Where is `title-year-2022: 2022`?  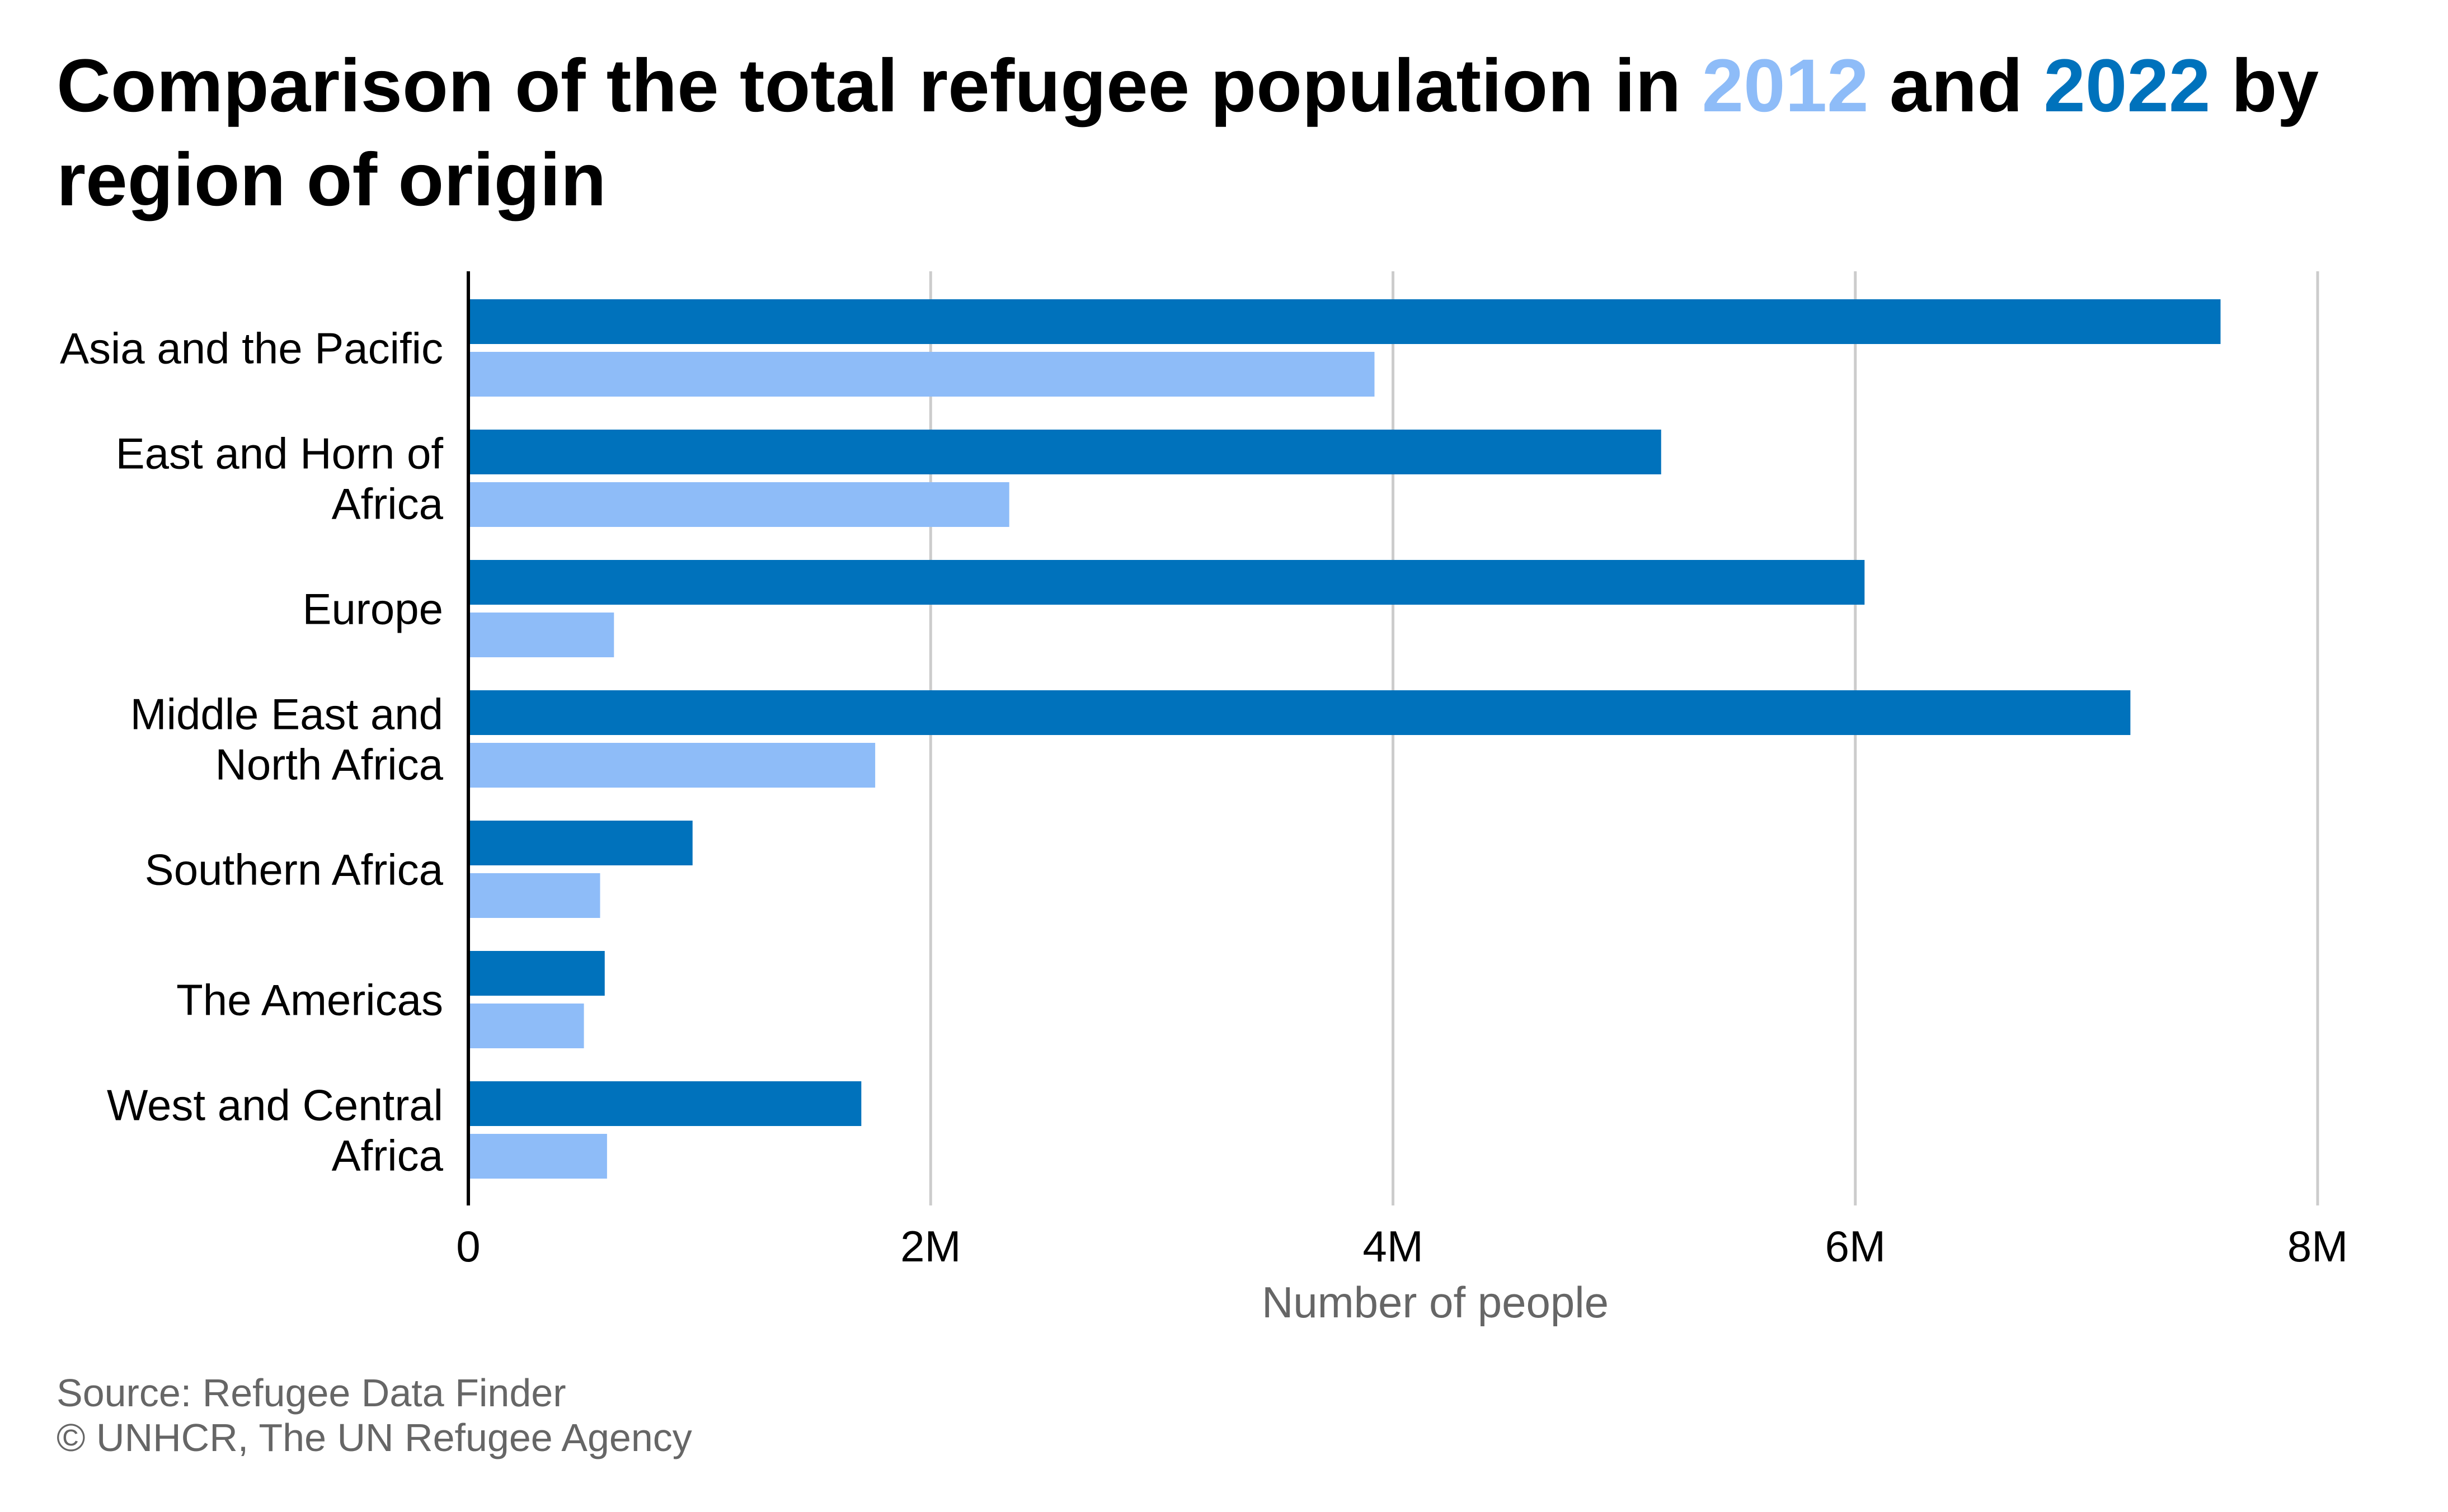 title-year-2022: 2022 is located at coordinates (2127, 86).